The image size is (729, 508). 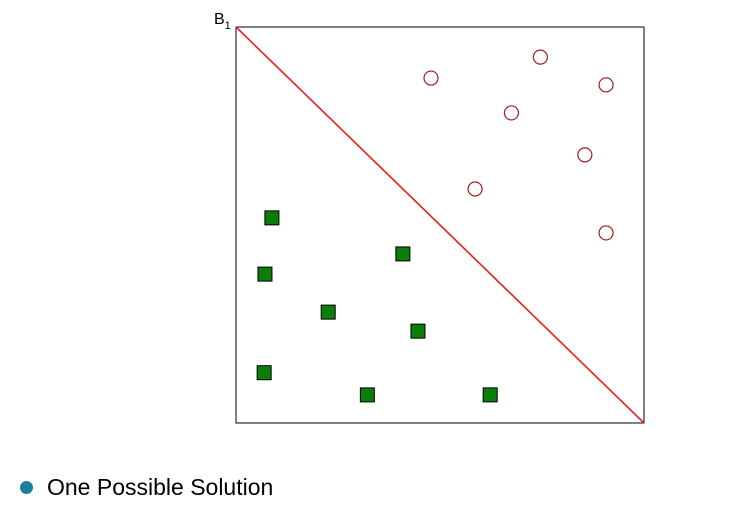 I want to click on bullet-text: One Possible Solution, so click(x=160, y=486).